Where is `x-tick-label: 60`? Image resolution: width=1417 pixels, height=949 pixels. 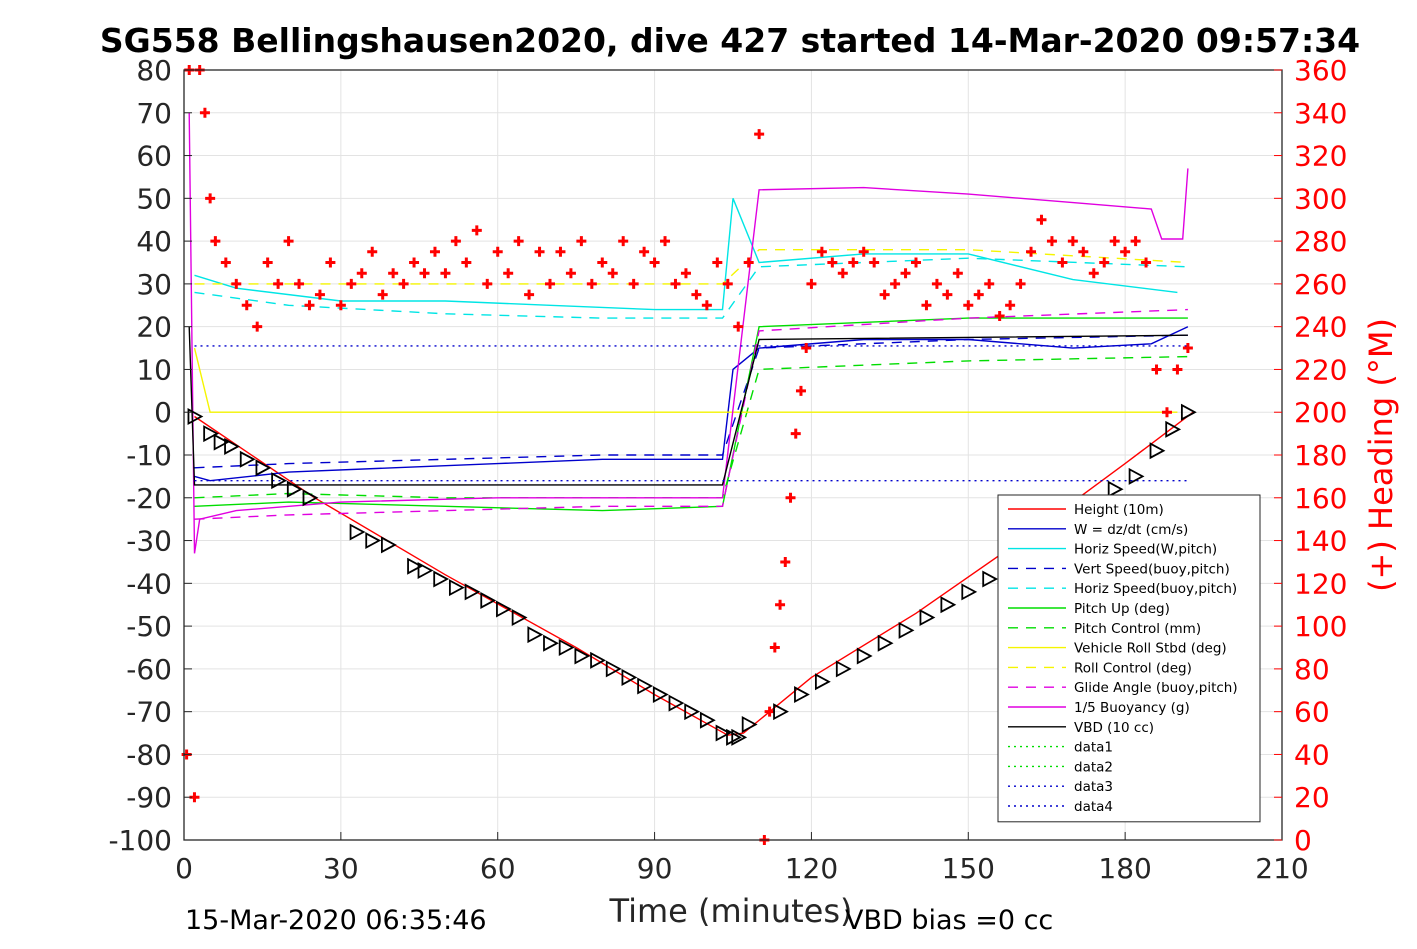 x-tick-label: 60 is located at coordinates (498, 868).